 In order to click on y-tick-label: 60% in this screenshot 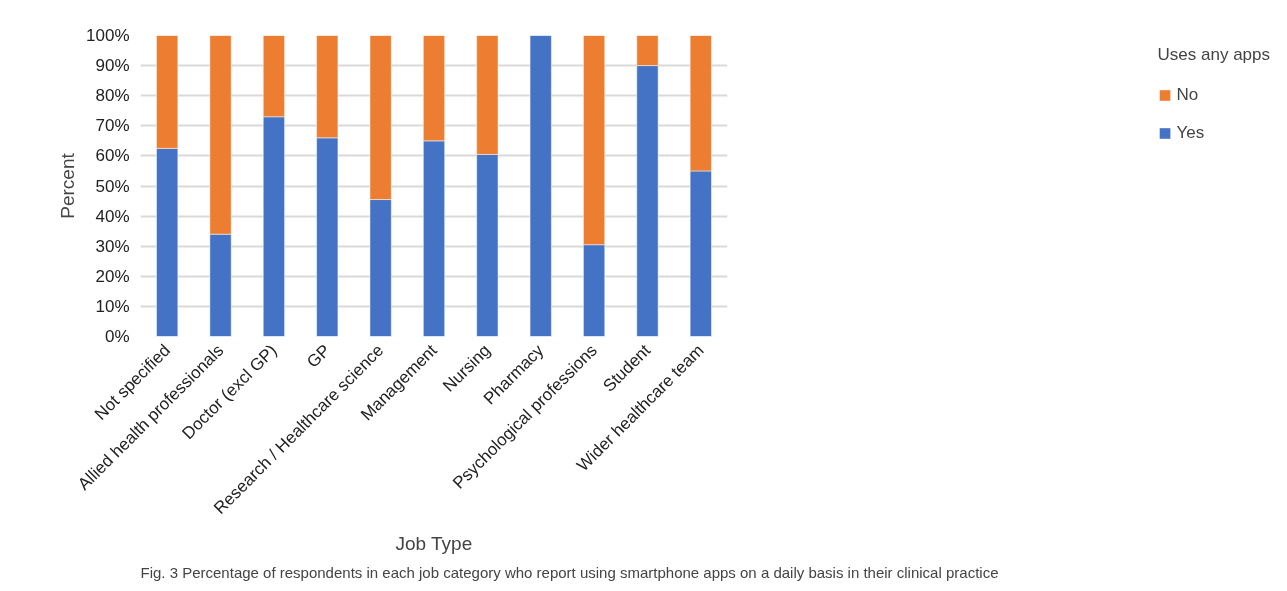, I will do `click(112, 156)`.